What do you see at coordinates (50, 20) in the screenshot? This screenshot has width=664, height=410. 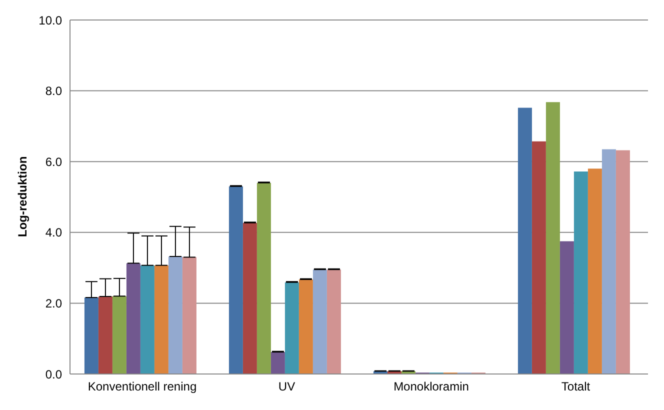 I see `y-tick-label: 10.0` at bounding box center [50, 20].